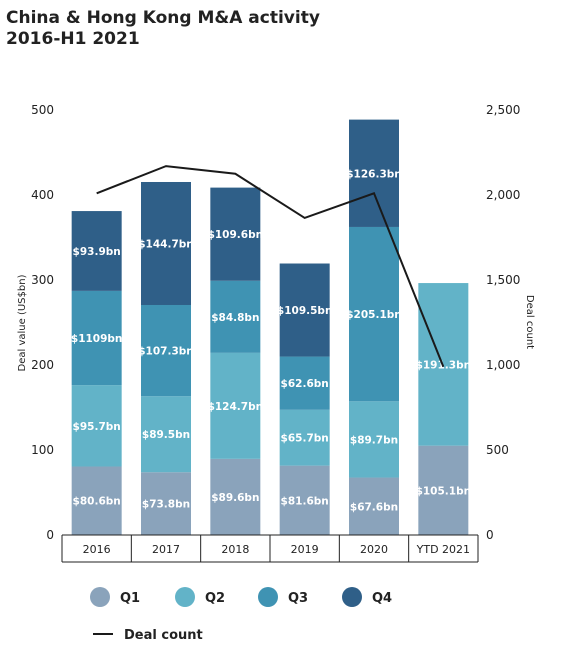 Image resolution: width=564 pixels, height=662 pixels. Describe the element at coordinates (497, 450) in the screenshot. I see `y2-tick-label: 500` at that location.